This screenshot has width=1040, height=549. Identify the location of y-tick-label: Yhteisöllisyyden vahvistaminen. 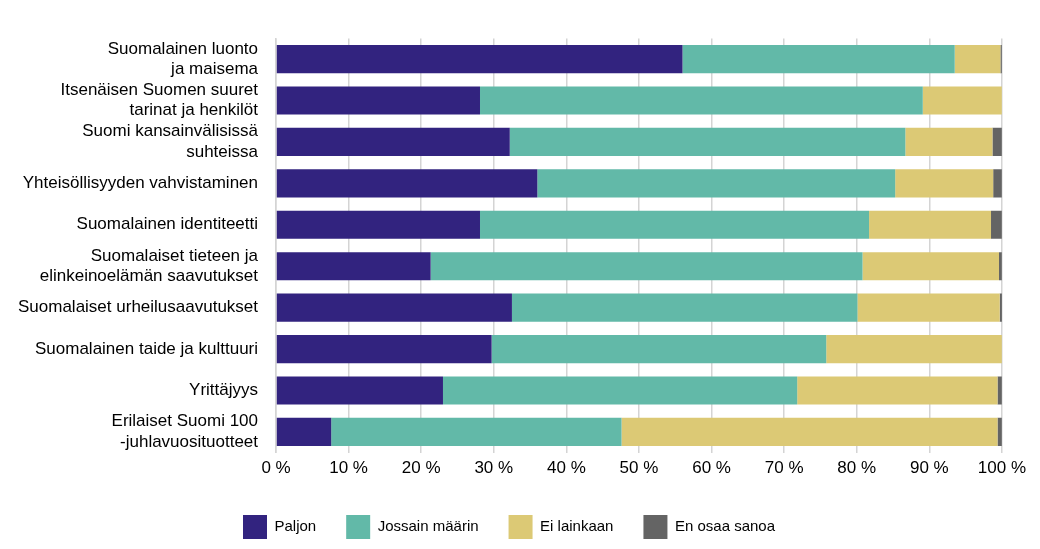
(140, 183).